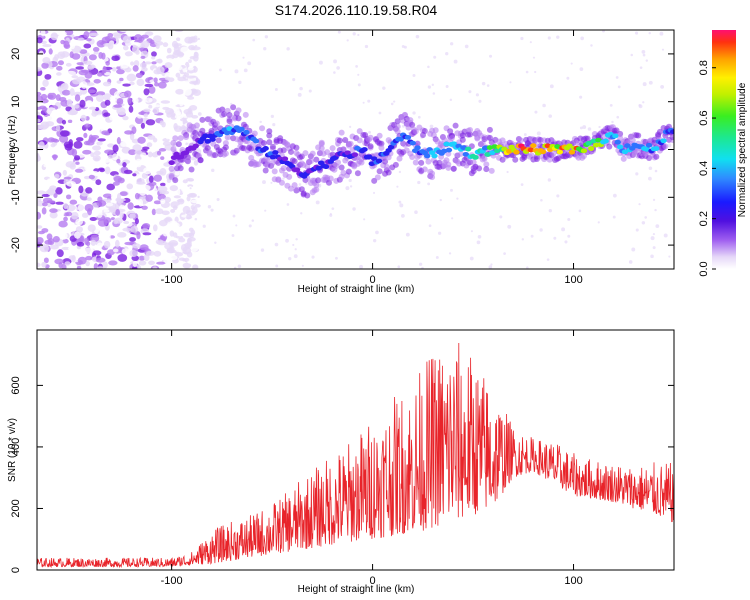 This screenshot has width=750, height=600. Describe the element at coordinates (704, 67) in the screenshot. I see `colorbar-tick-label: 0.8` at that location.